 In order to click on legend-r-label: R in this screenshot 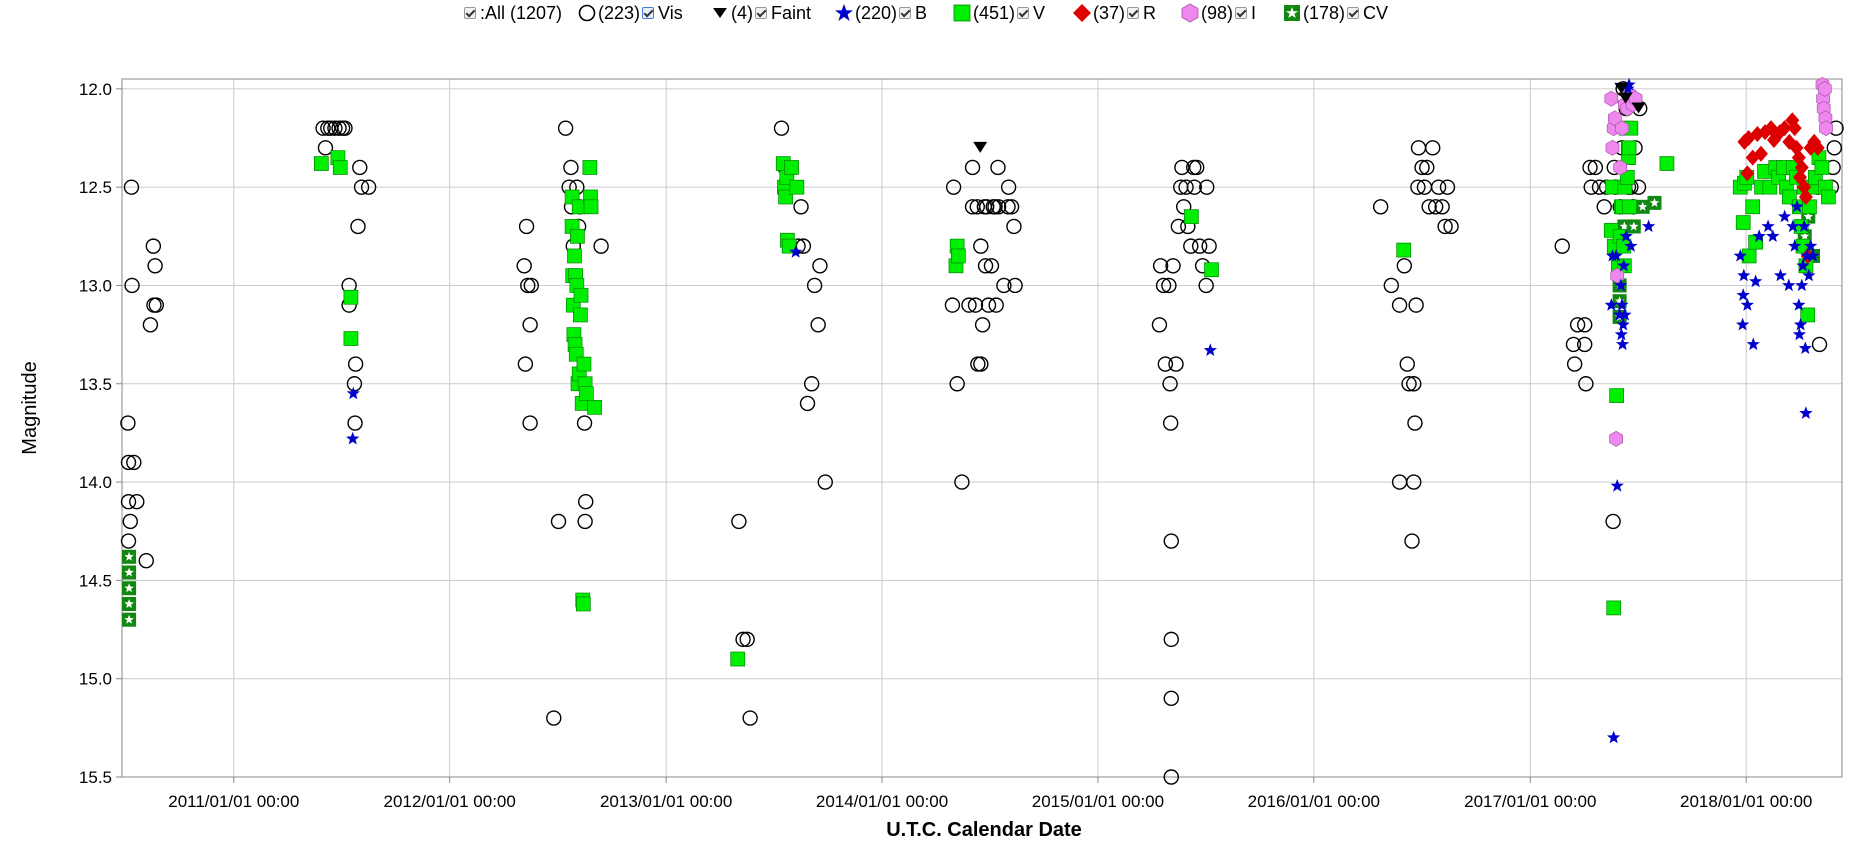, I will do `click(1150, 12)`.